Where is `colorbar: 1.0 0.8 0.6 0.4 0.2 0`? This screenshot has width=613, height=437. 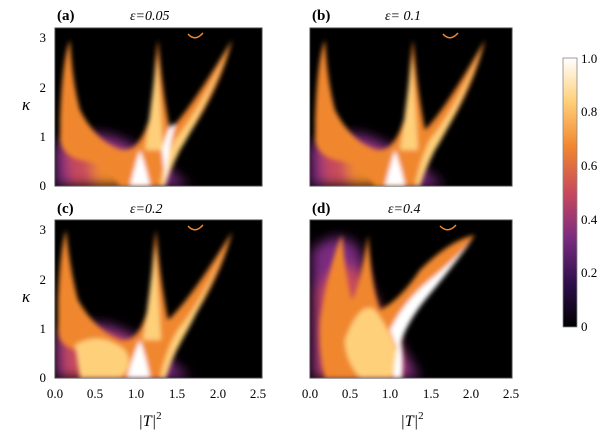
colorbar: 1.0 0.8 0.6 0.4 0.2 0 is located at coordinates (580, 192).